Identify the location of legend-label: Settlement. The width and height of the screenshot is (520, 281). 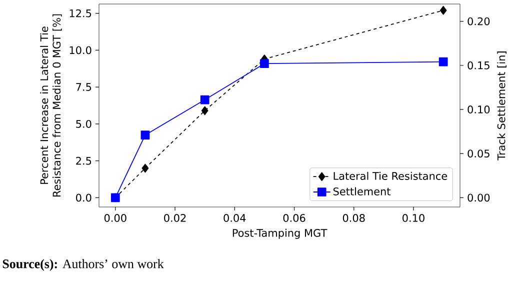
(361, 191).